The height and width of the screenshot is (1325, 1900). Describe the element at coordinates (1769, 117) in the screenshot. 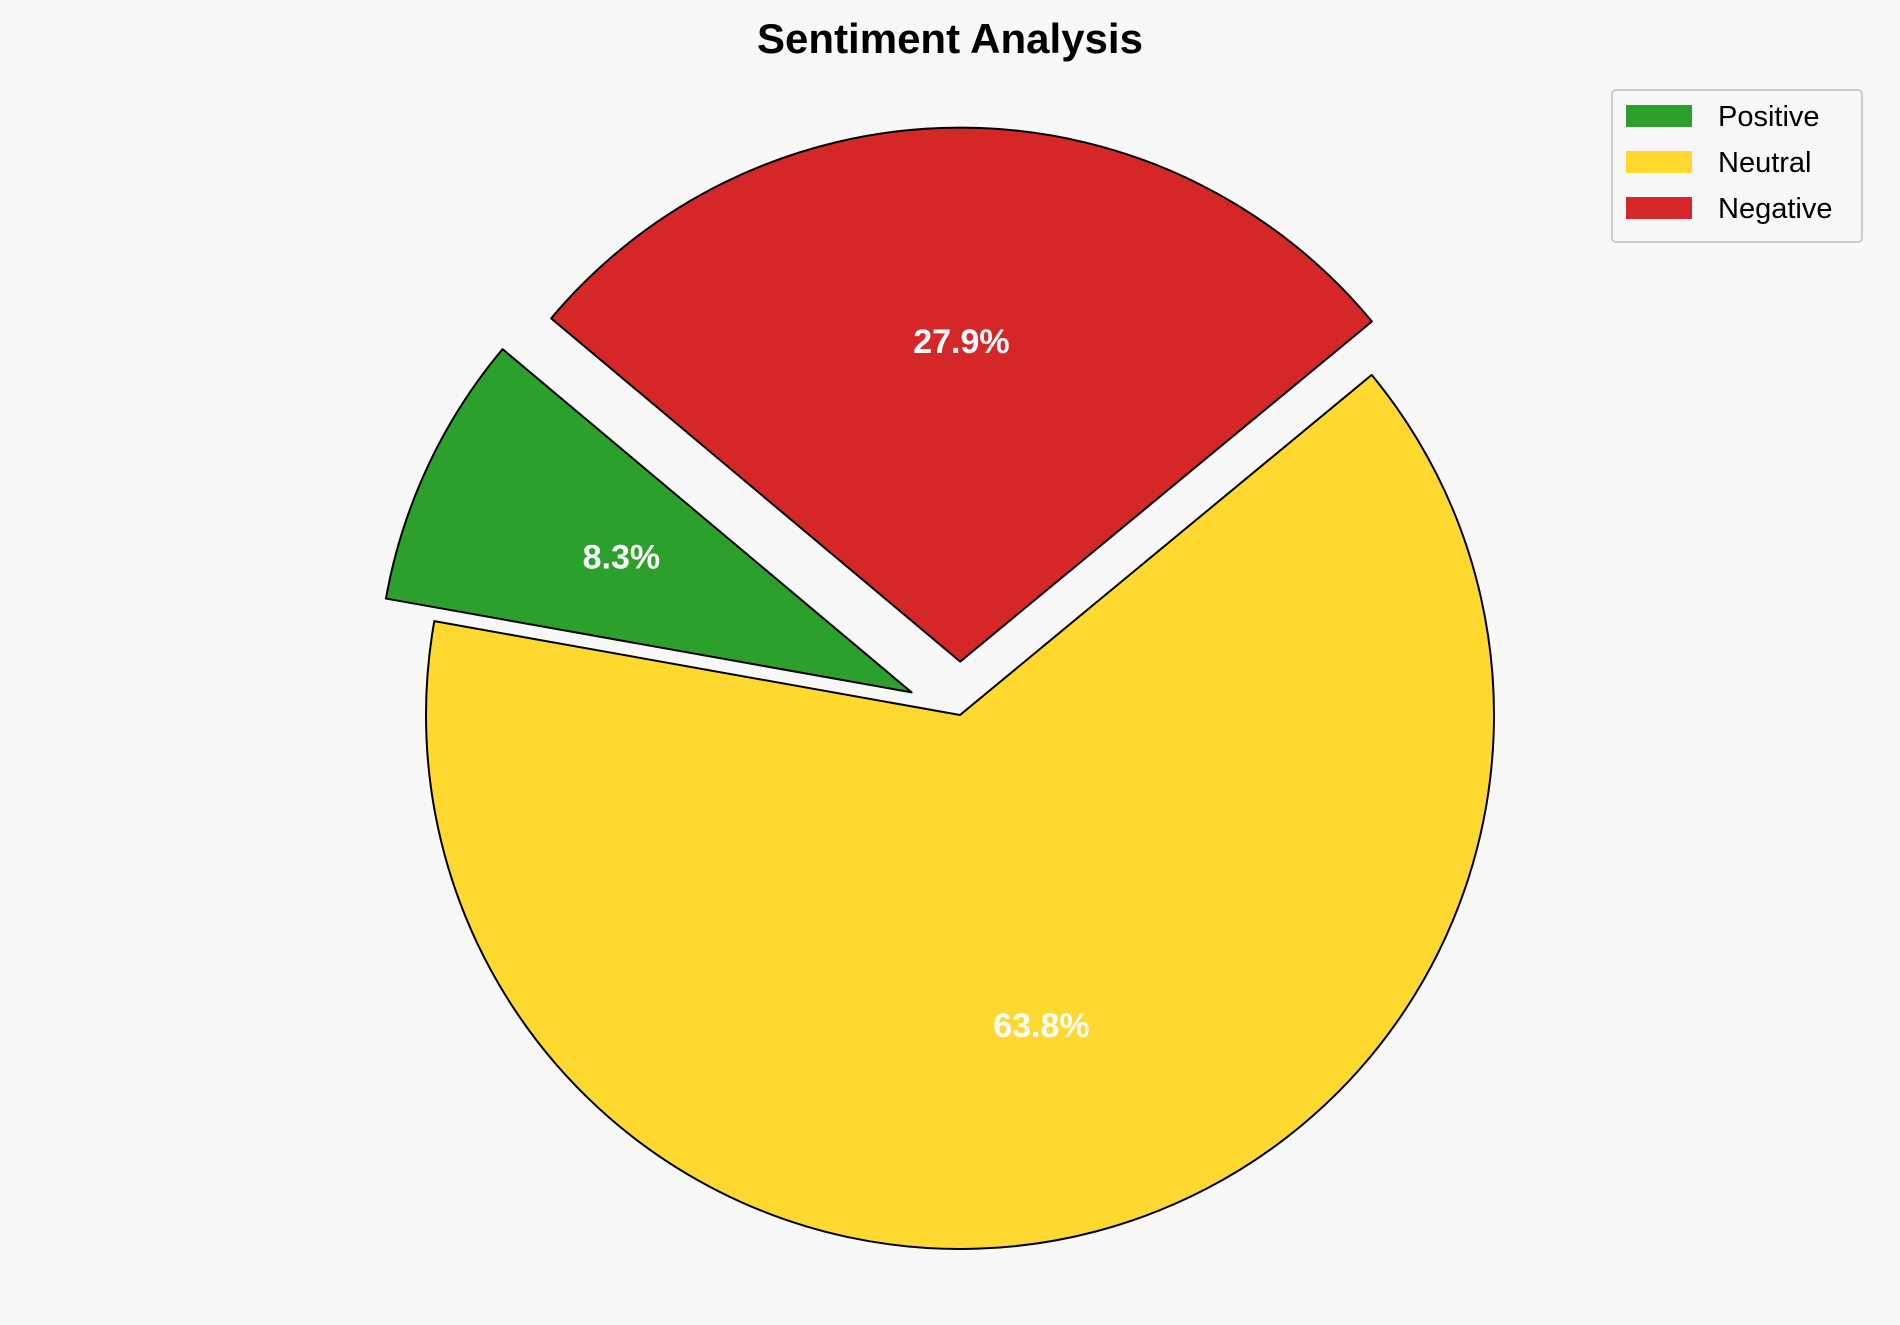

I see `legend-label-positive: Positive` at that location.